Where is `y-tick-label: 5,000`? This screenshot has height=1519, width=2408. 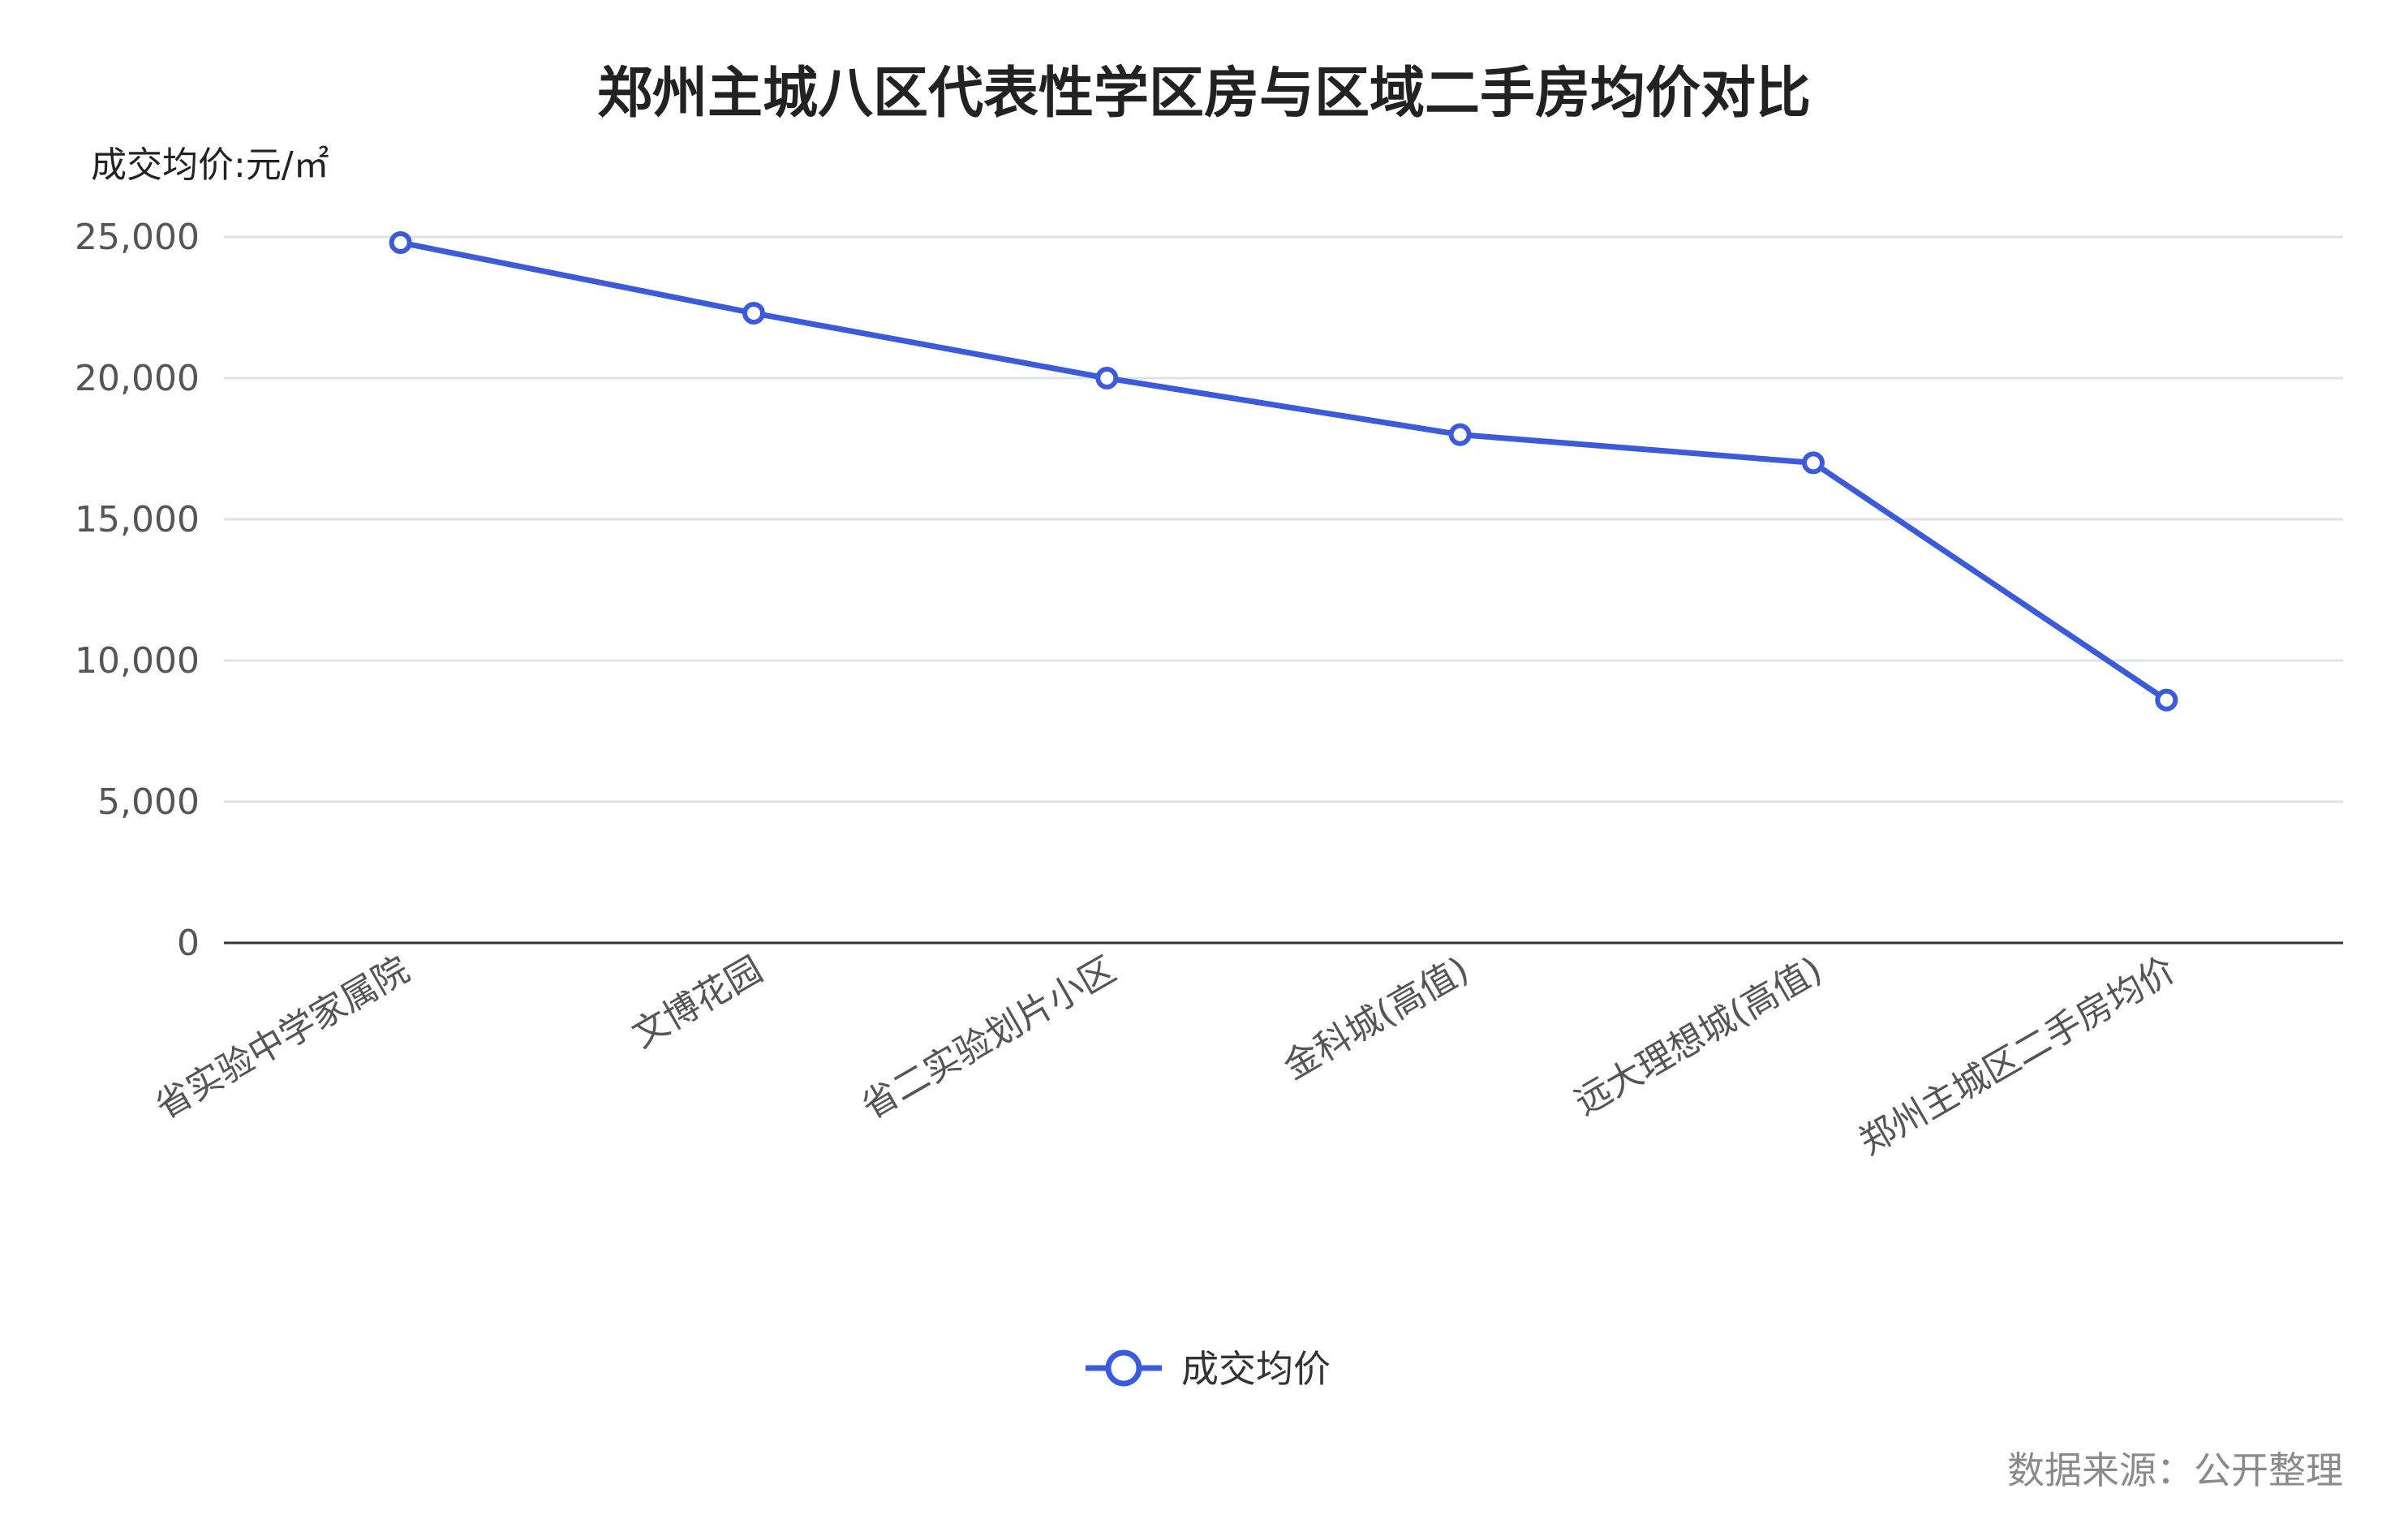 y-tick-label: 5,000 is located at coordinates (148, 802).